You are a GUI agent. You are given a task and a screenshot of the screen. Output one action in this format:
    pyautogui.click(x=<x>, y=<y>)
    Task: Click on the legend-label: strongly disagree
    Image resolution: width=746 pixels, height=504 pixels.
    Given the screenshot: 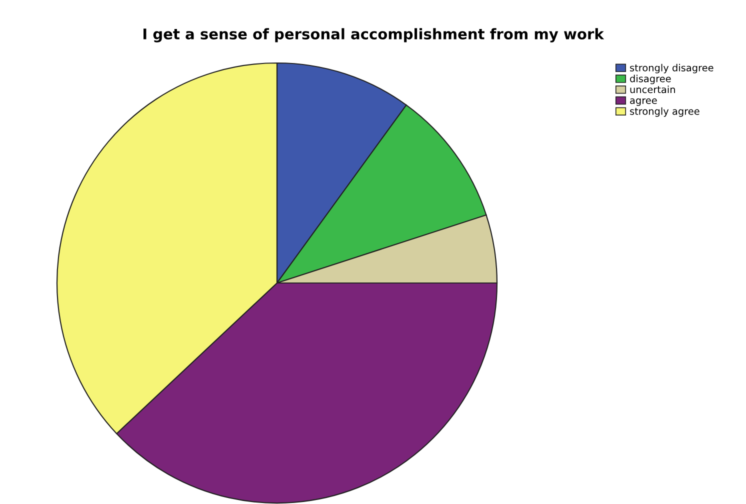 What is the action you would take?
    pyautogui.click(x=672, y=69)
    